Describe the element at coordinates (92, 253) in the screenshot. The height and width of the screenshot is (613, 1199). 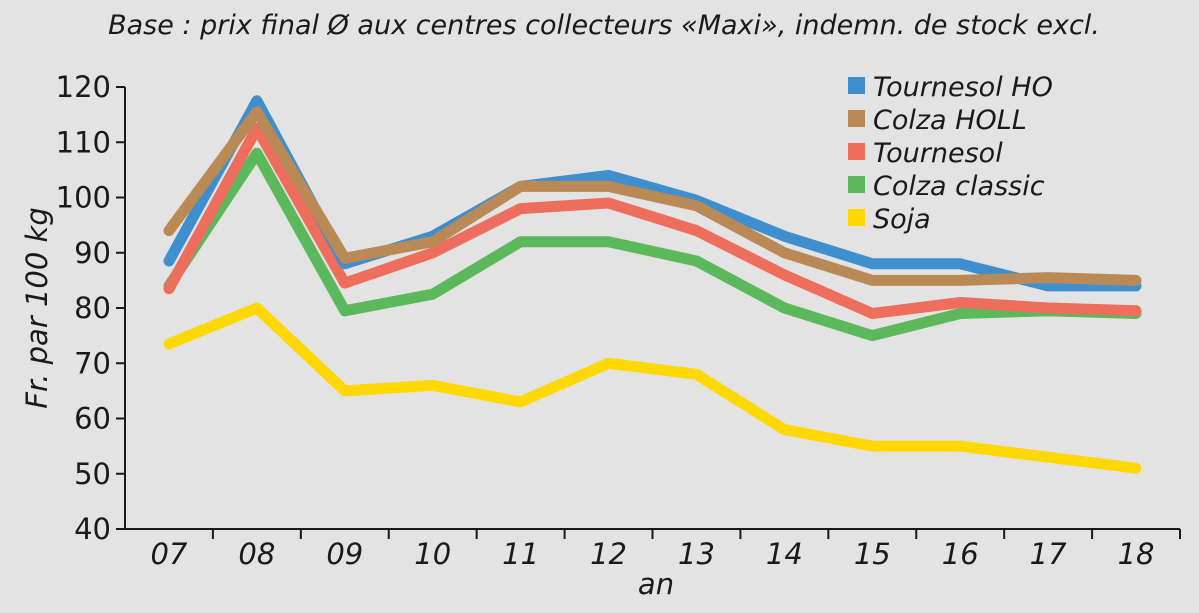
I see `y-tick-label: 90` at that location.